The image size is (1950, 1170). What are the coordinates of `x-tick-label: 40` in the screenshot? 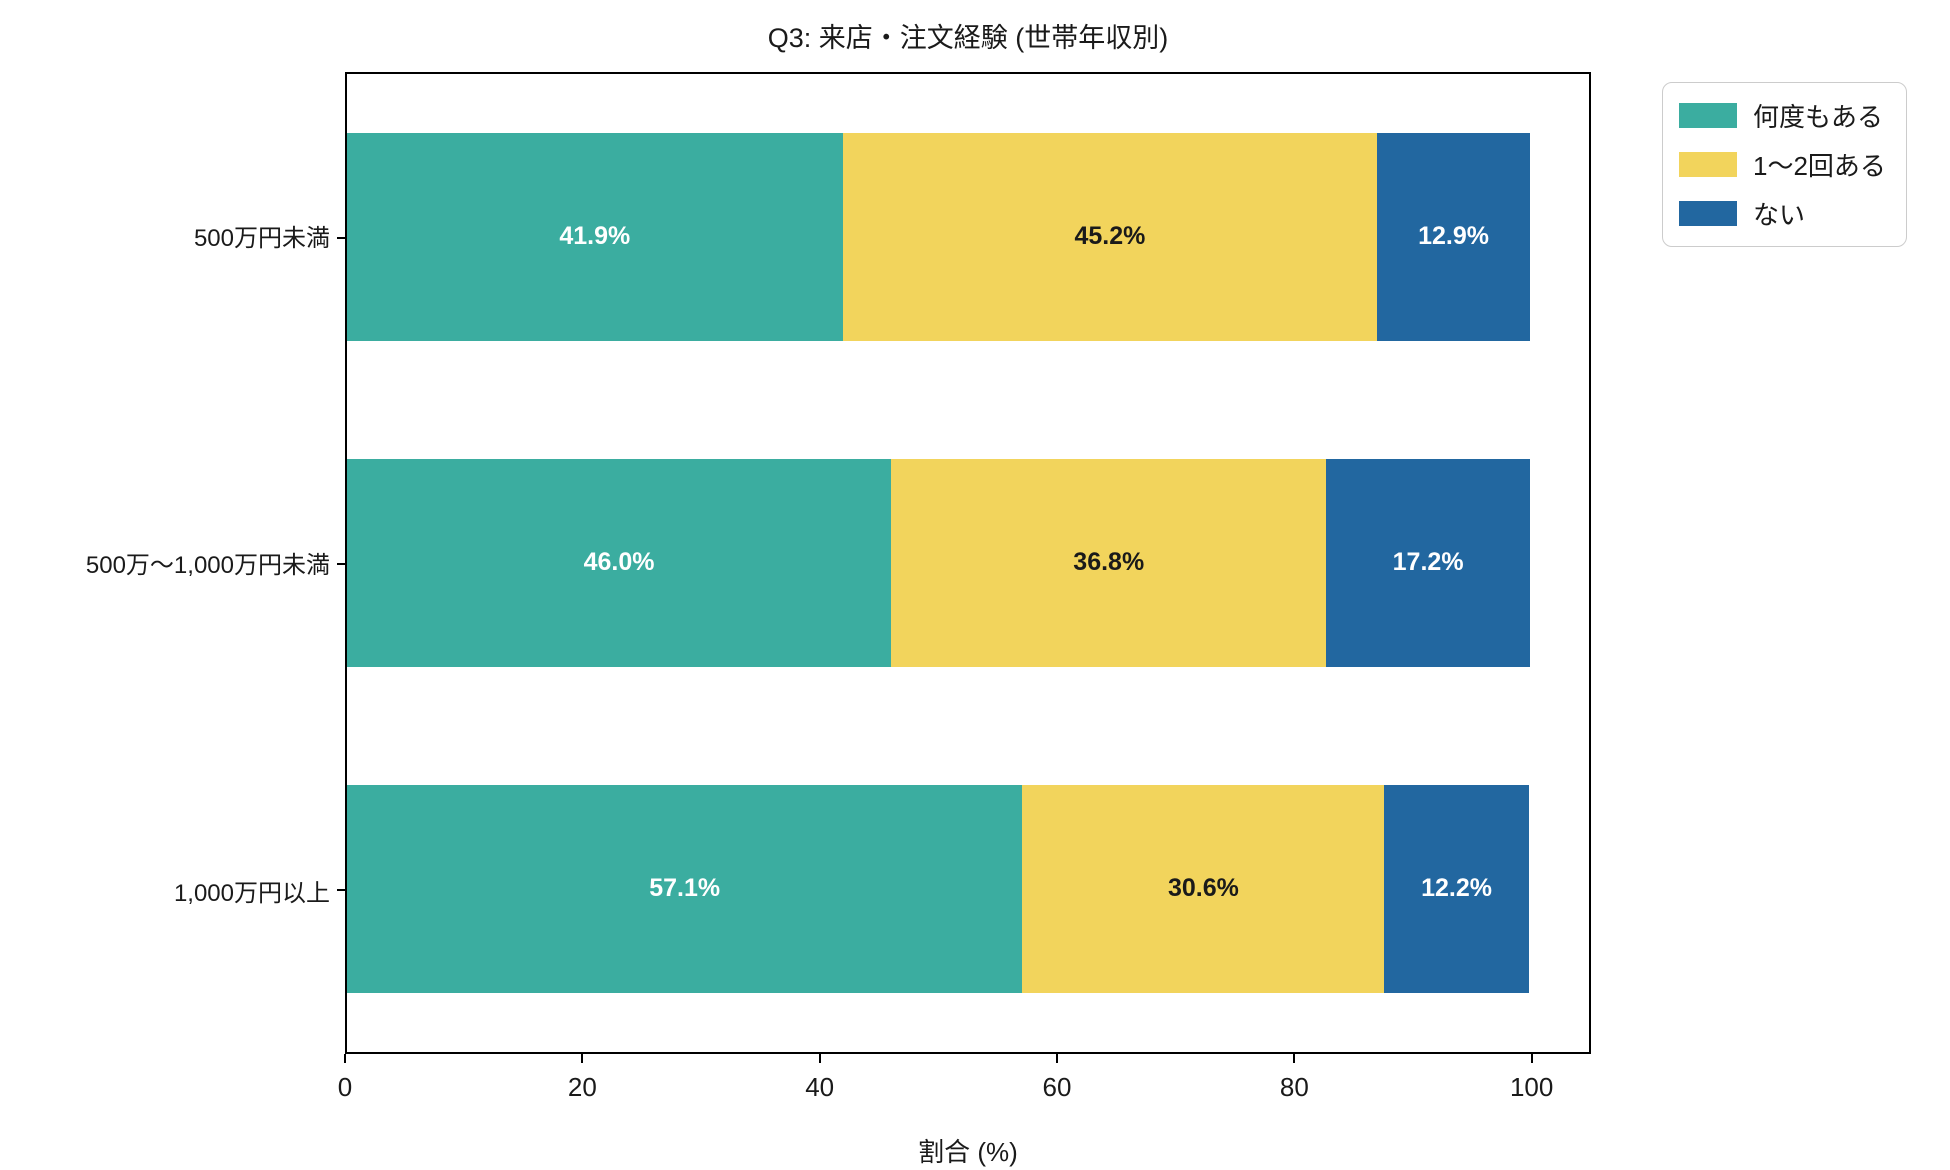 It's located at (820, 1087).